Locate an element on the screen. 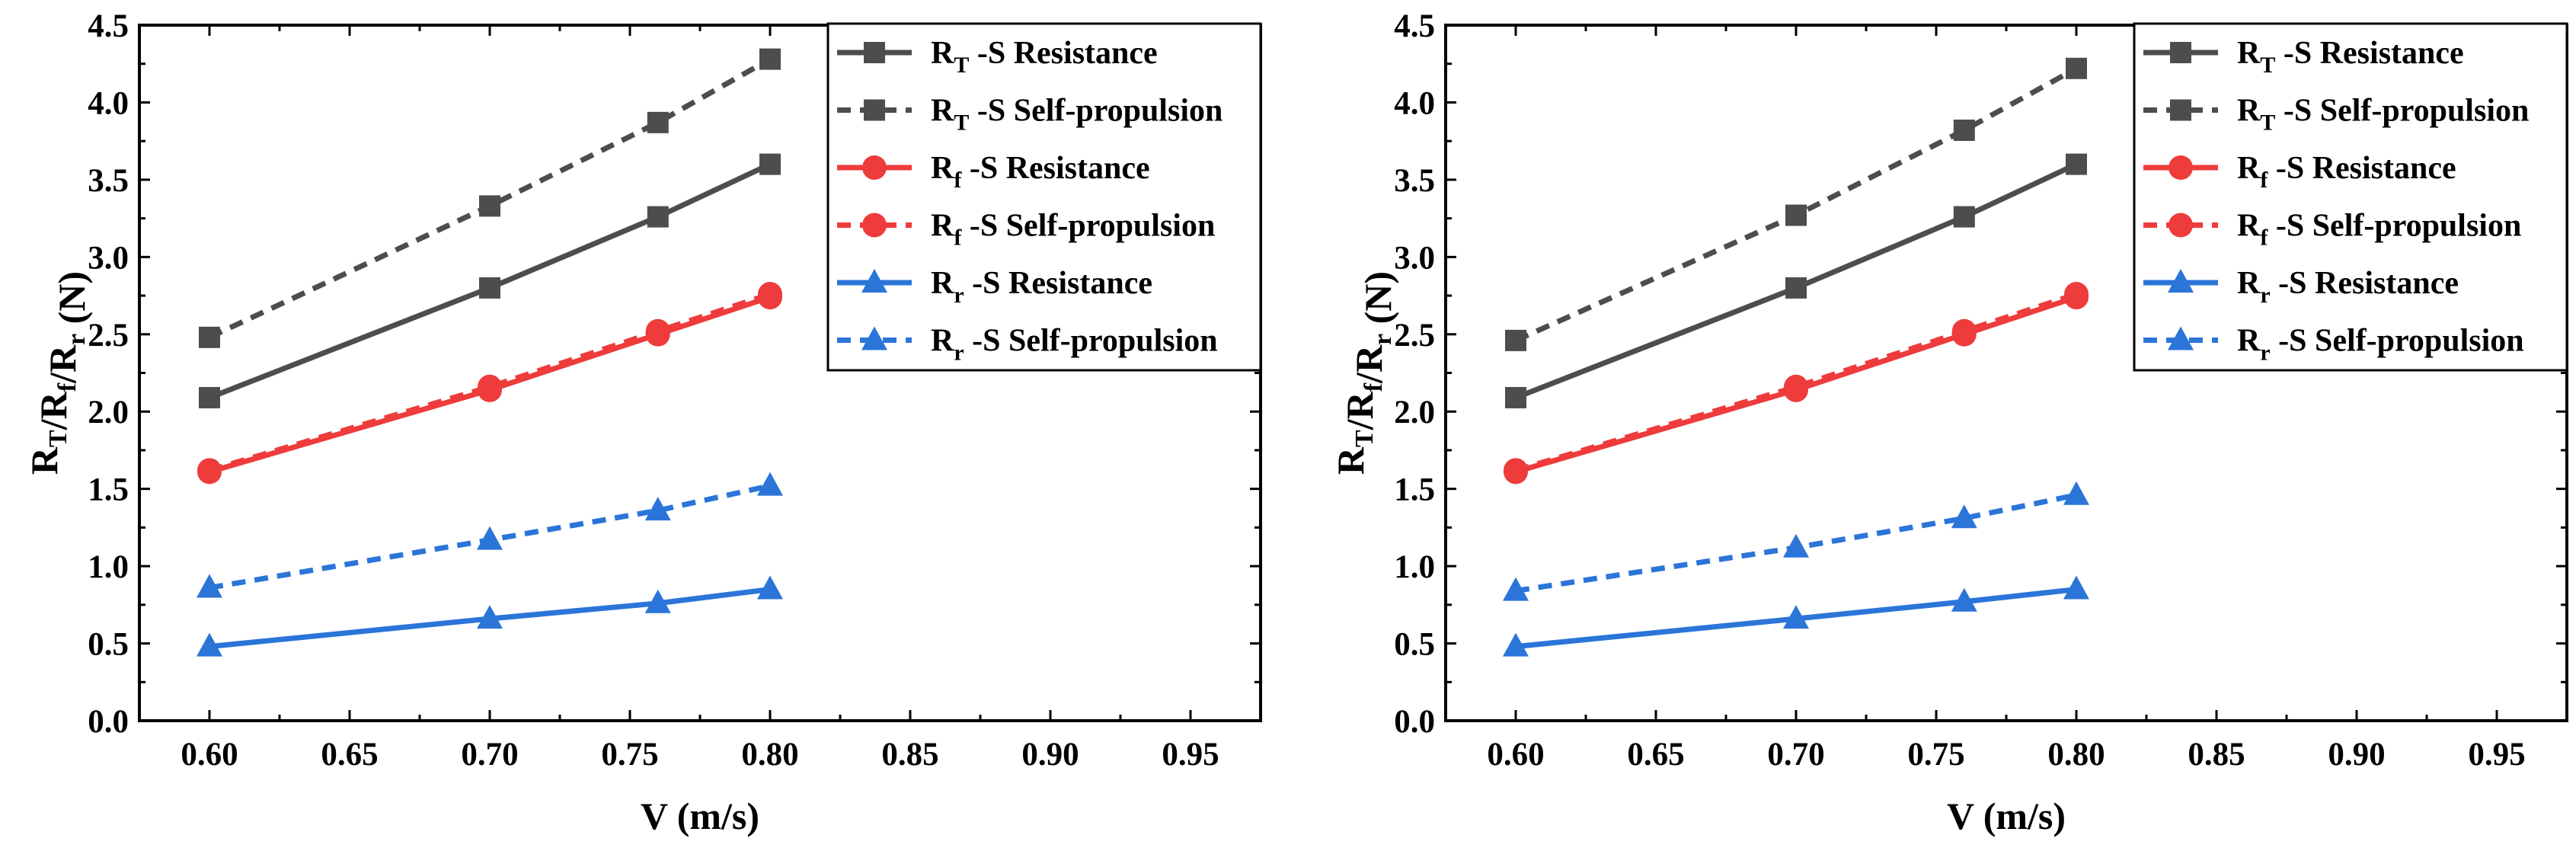 The width and height of the screenshot is (2576, 851). legend-label: Rf -S Resistance is located at coordinates (1040, 172).